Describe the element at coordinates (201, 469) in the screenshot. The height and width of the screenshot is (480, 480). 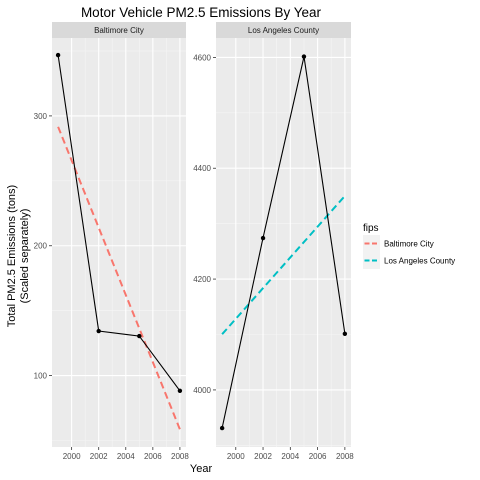
I see `x-axis-title: Year` at that location.